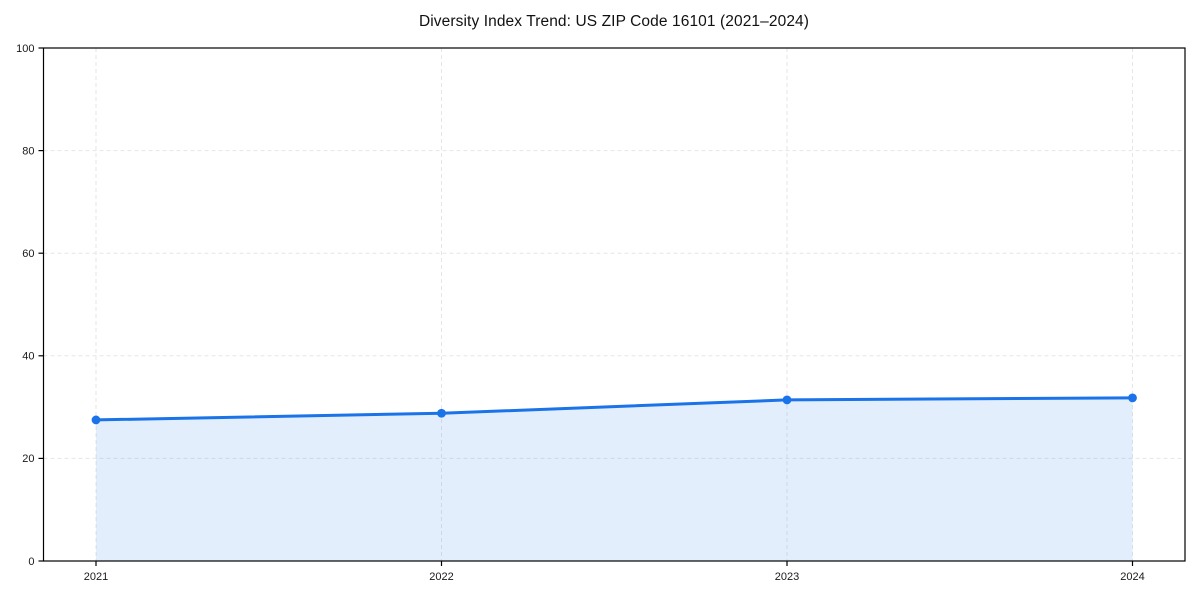 The height and width of the screenshot is (600, 1200). Describe the element at coordinates (1132, 398) in the screenshot. I see `data-point-2024` at that location.